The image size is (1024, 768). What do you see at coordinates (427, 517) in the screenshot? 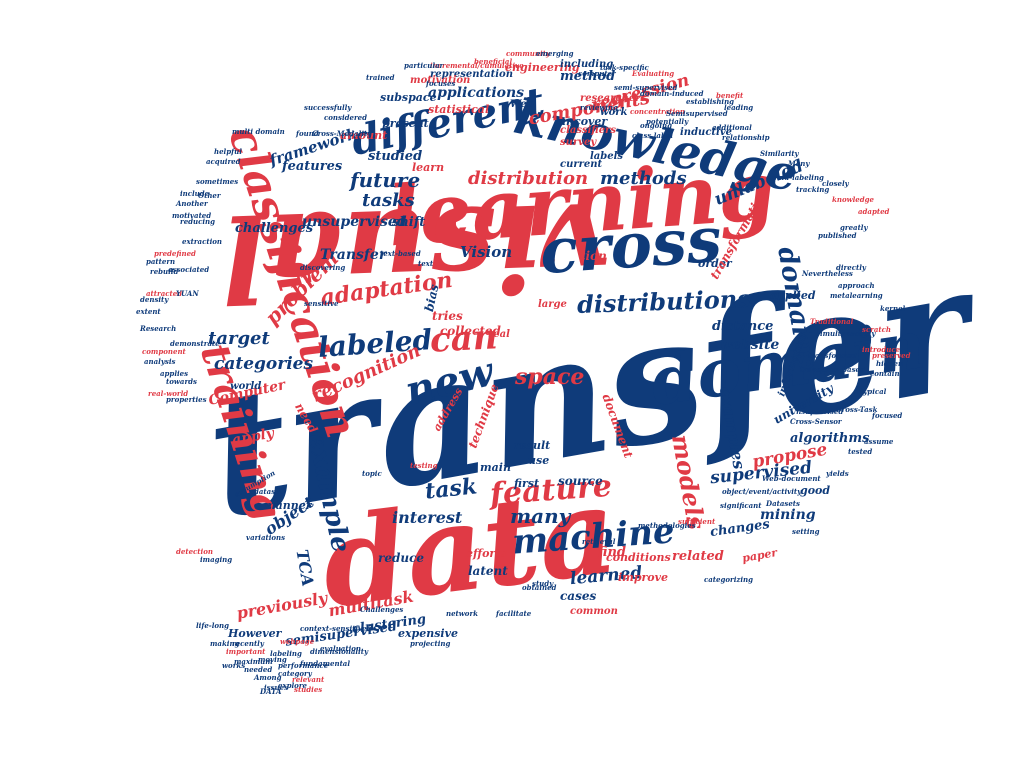
I see `word-interest: interest` at bounding box center [427, 517].